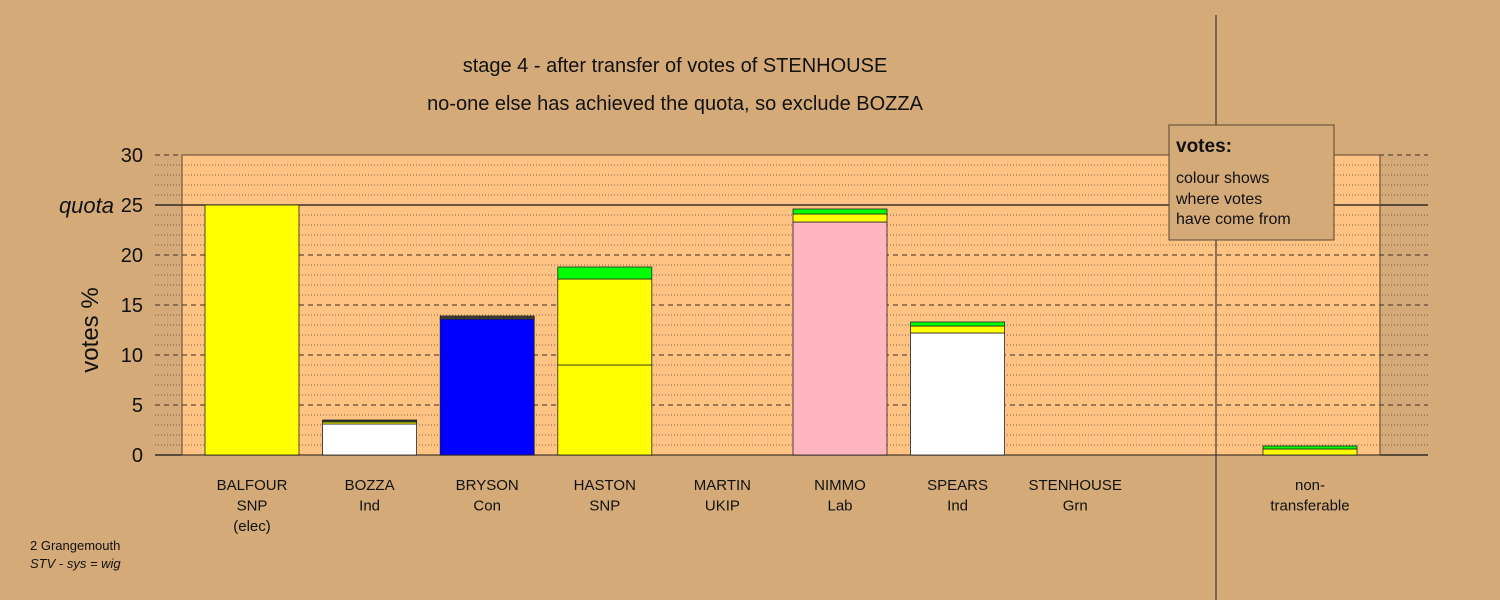 This screenshot has width=1500, height=600. I want to click on x-label-balfour-0: BALFOUR, so click(252, 485).